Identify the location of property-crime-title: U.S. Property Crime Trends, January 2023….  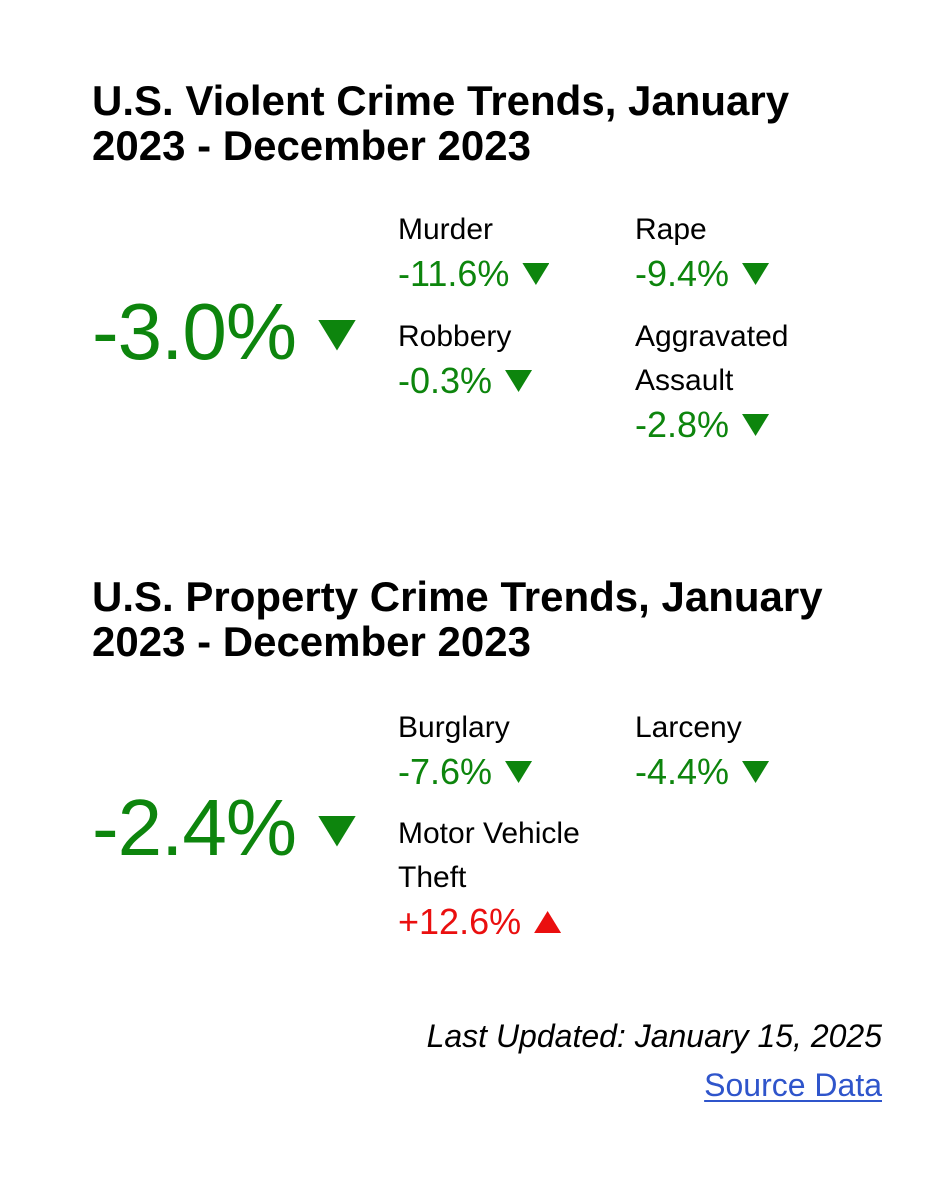
(457, 619).